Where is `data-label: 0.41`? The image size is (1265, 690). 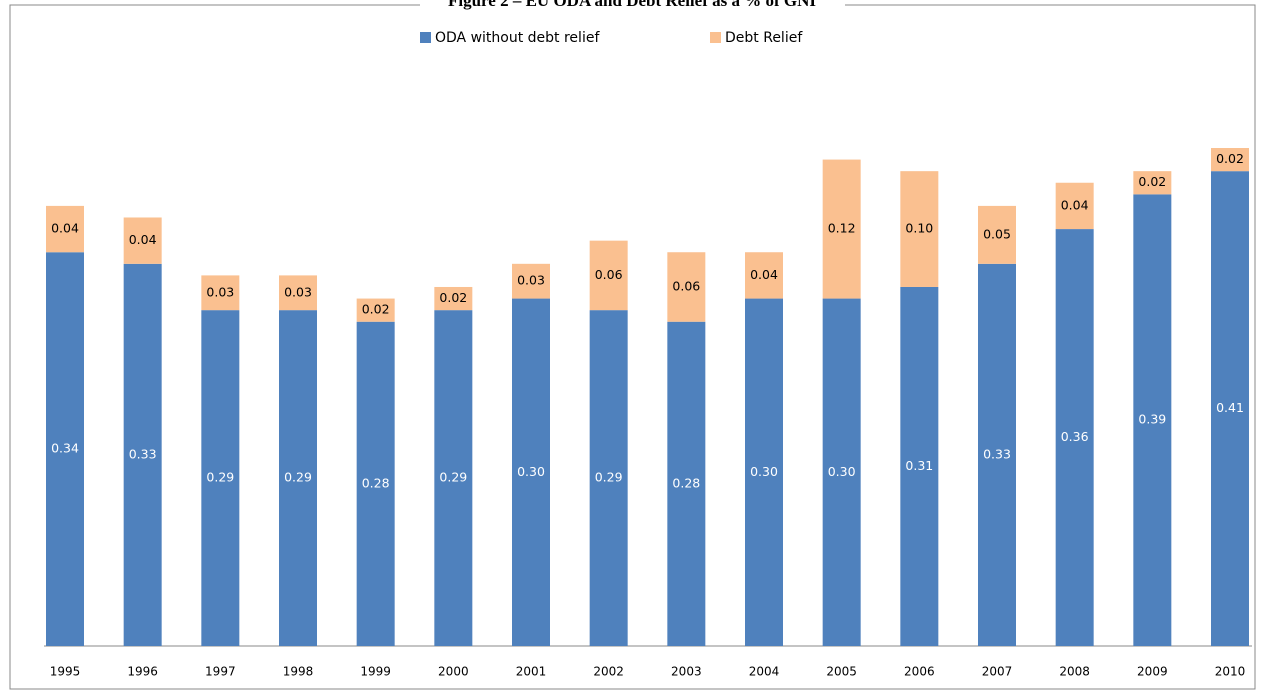
data-label: 0.41 is located at coordinates (1230, 407).